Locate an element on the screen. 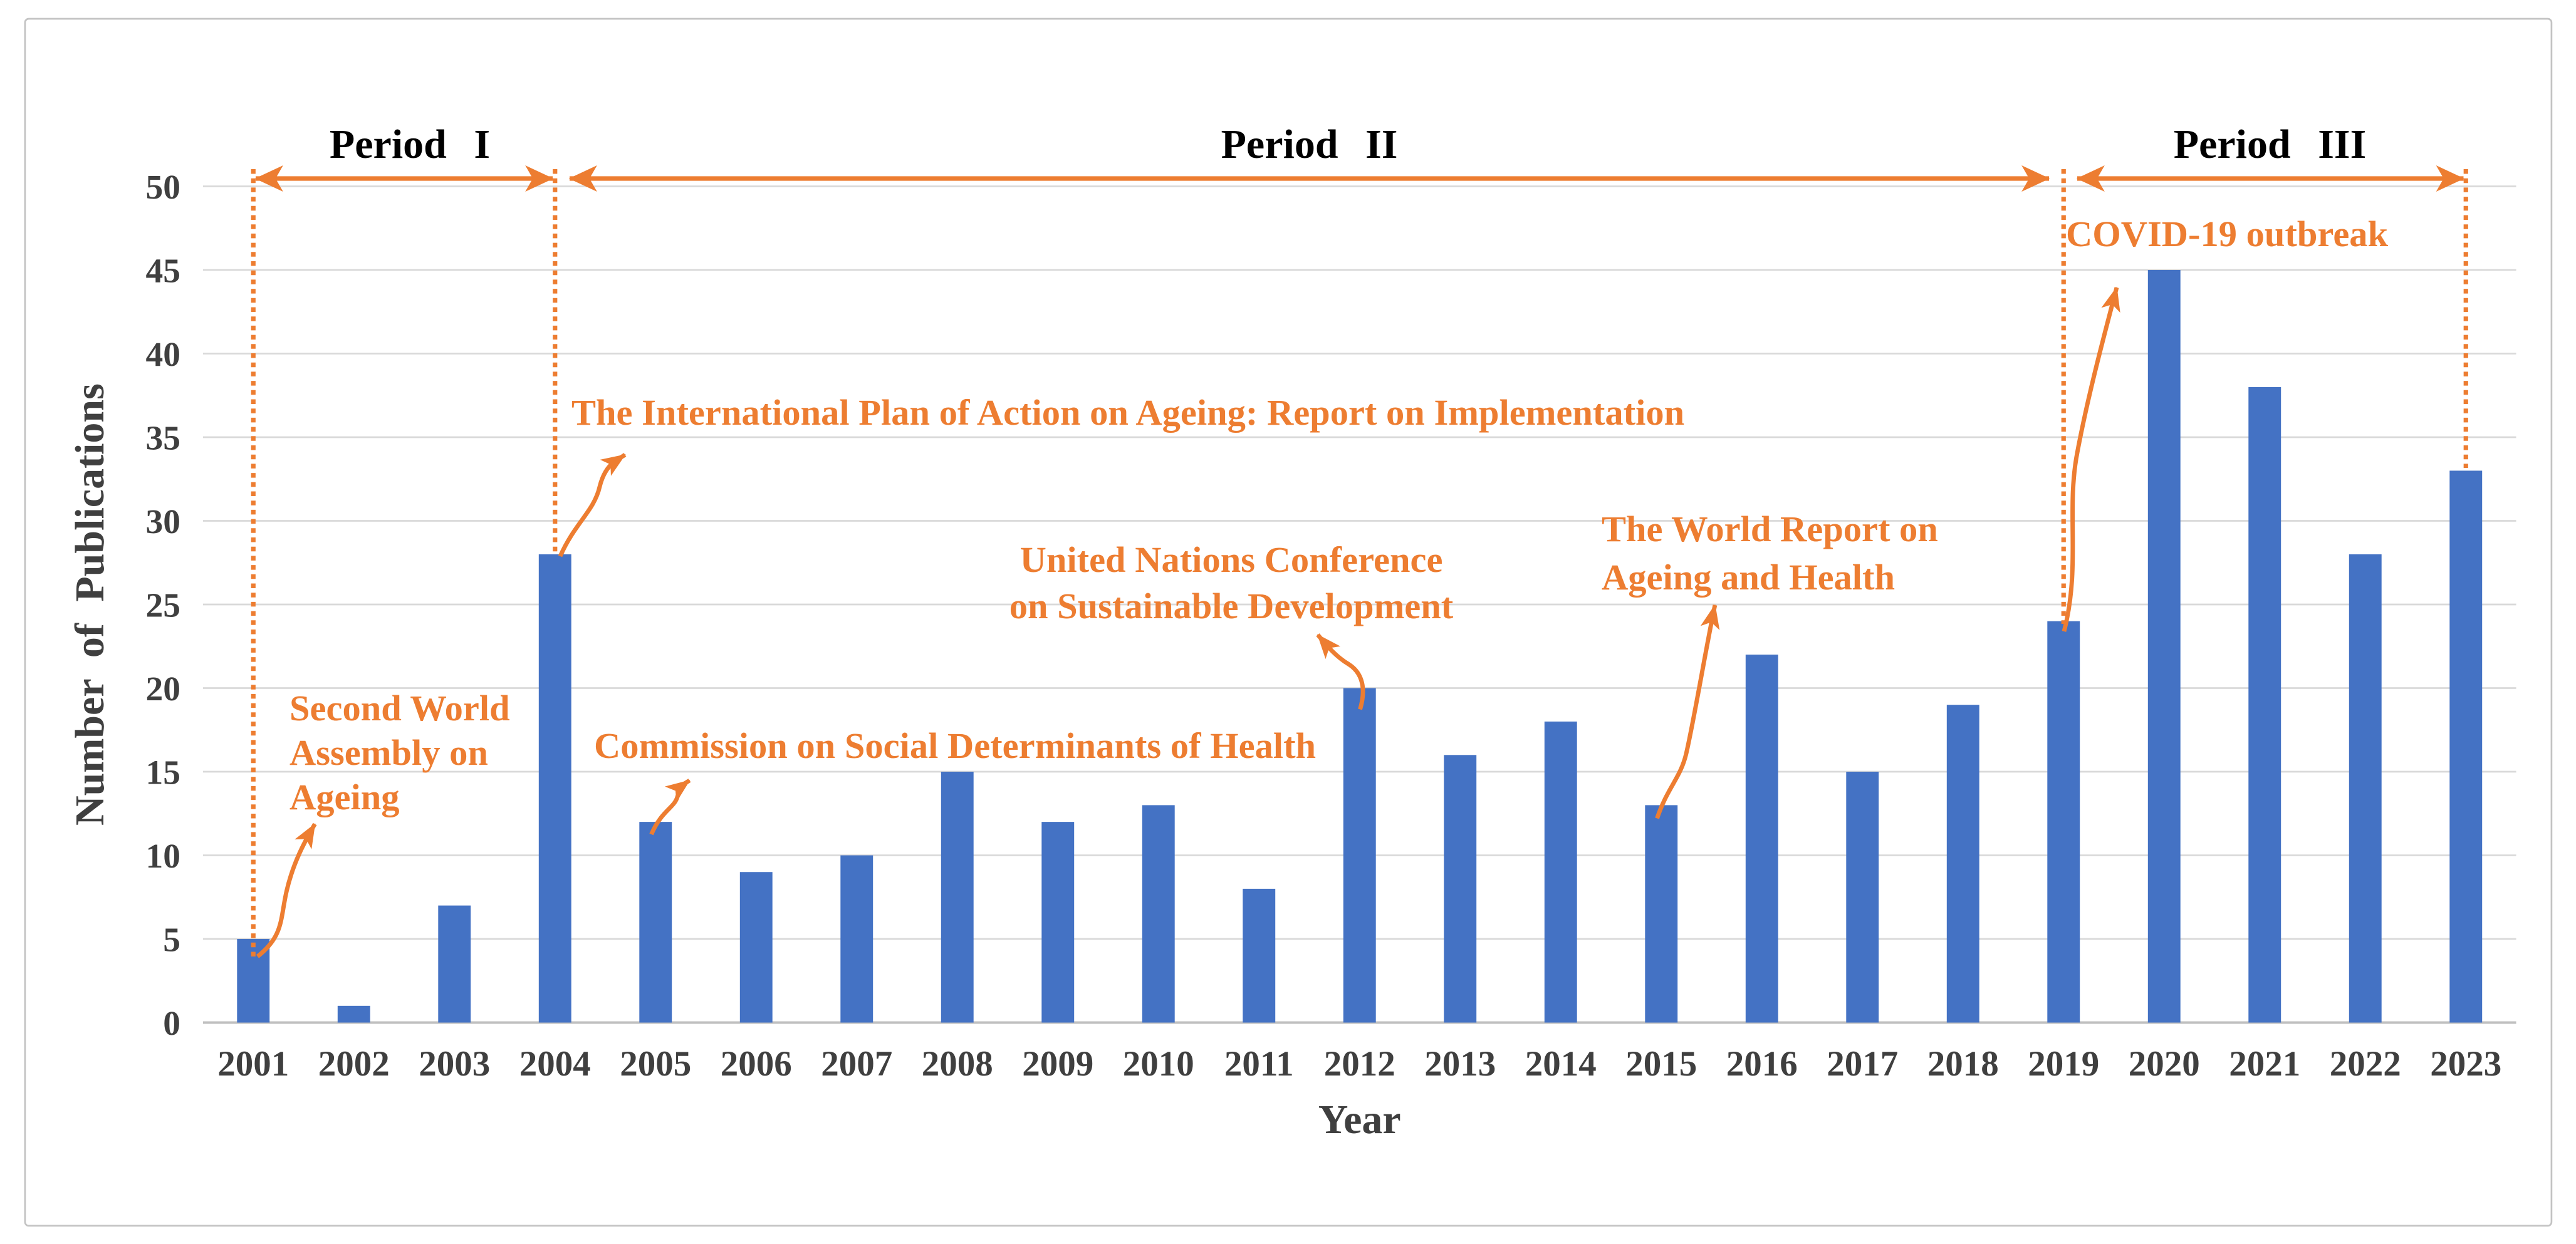 The image size is (2576, 1244). arrow-to-international-plan is located at coordinates (592, 505).